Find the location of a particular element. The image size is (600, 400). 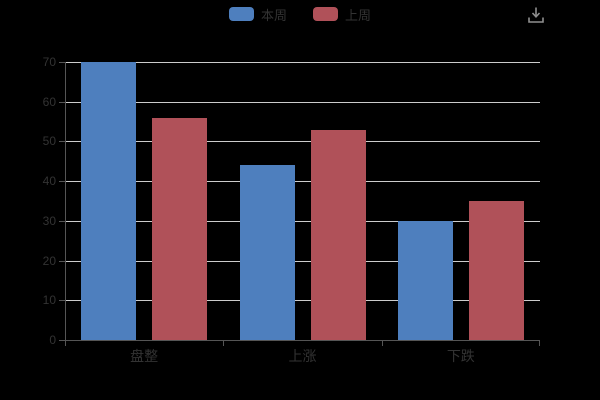

y-axis-label: 70 is located at coordinates (49, 62).